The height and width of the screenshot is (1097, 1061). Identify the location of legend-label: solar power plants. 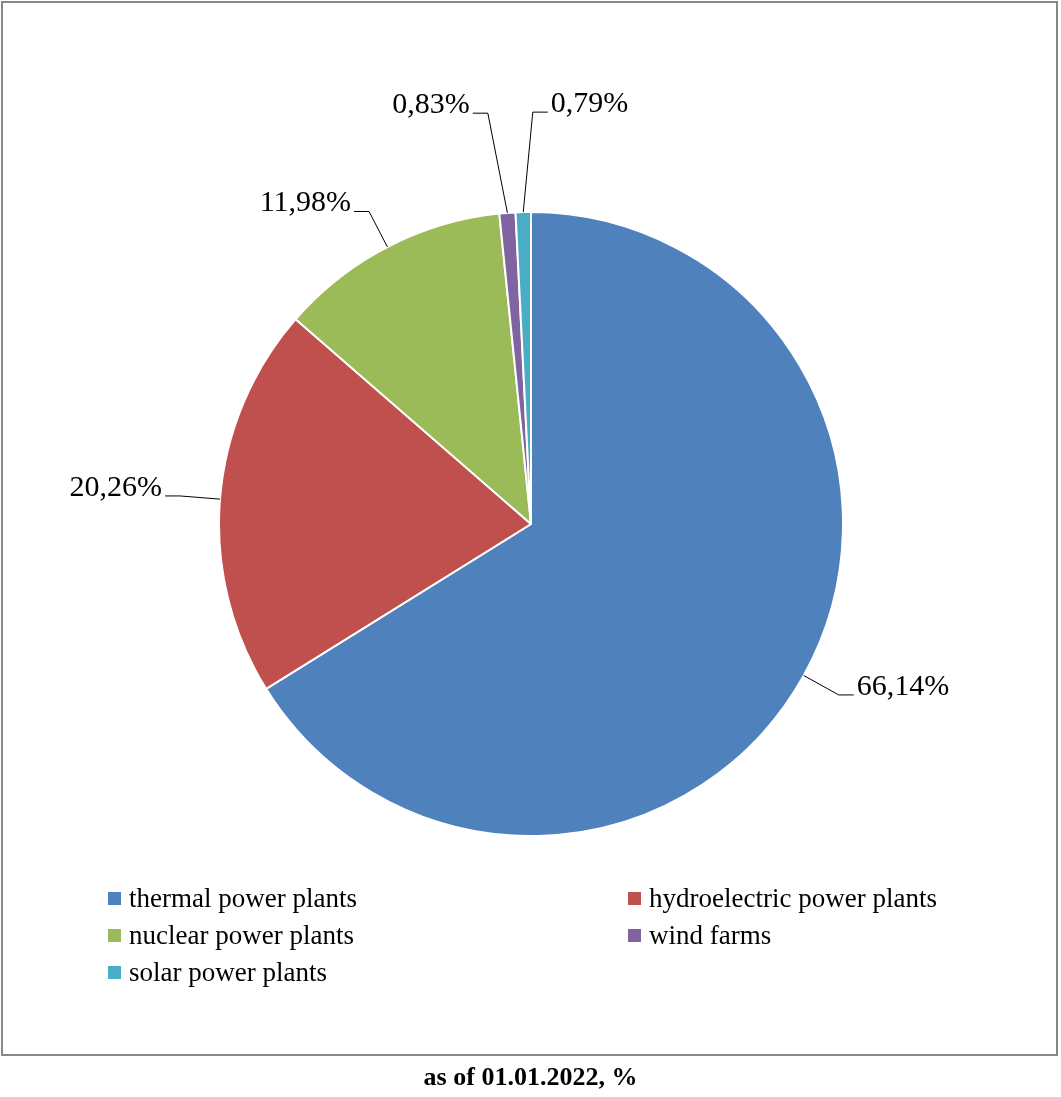
(228, 972).